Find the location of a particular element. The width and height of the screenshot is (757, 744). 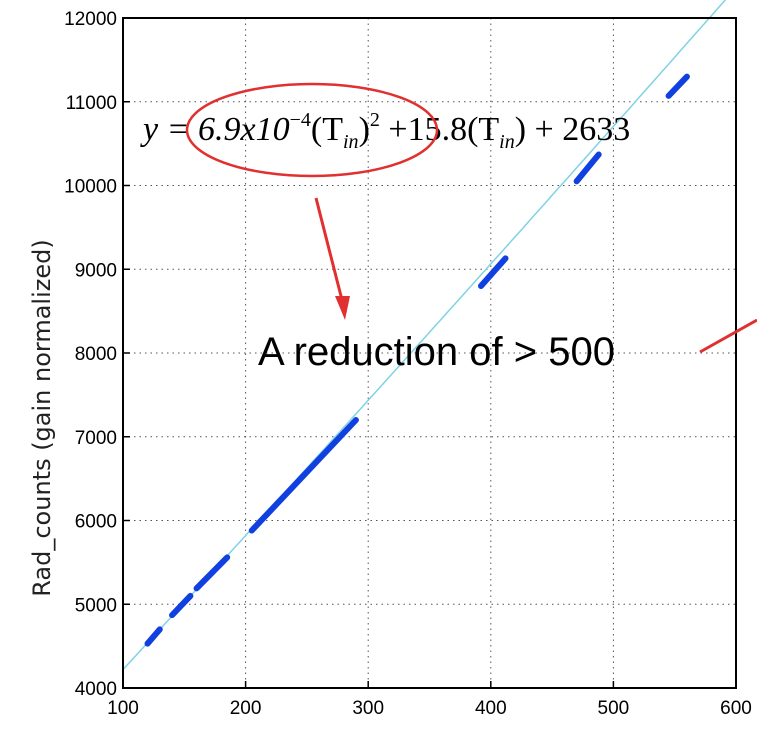

x-tick-label: 200 is located at coordinates (246, 708).